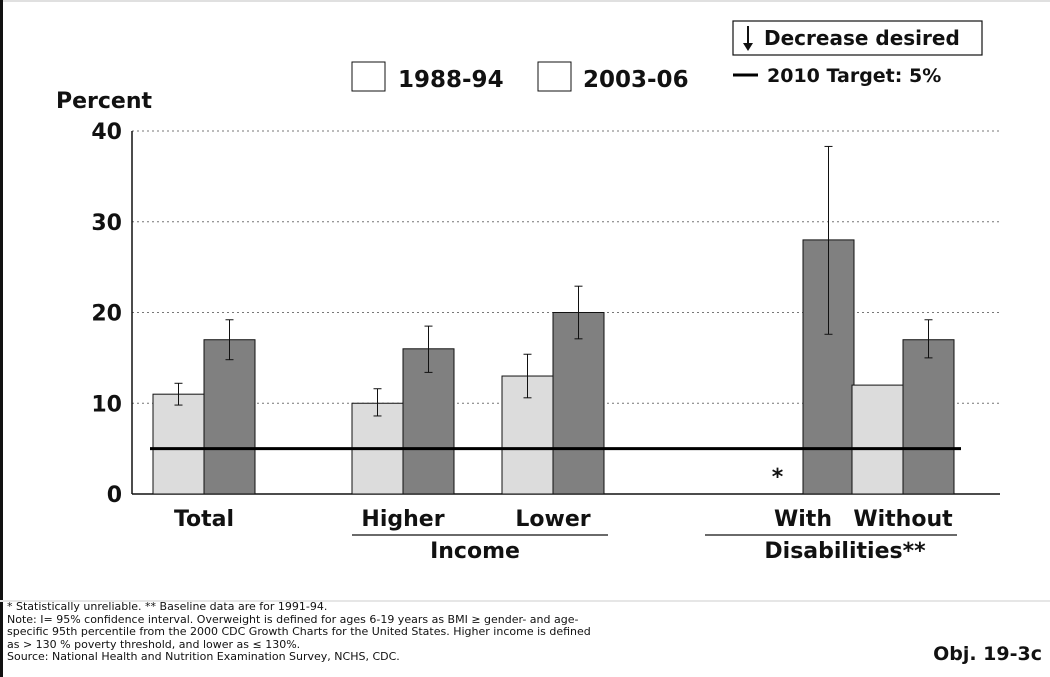 The height and width of the screenshot is (677, 1050). I want to click on x-tick-label-with: With, so click(803, 519).